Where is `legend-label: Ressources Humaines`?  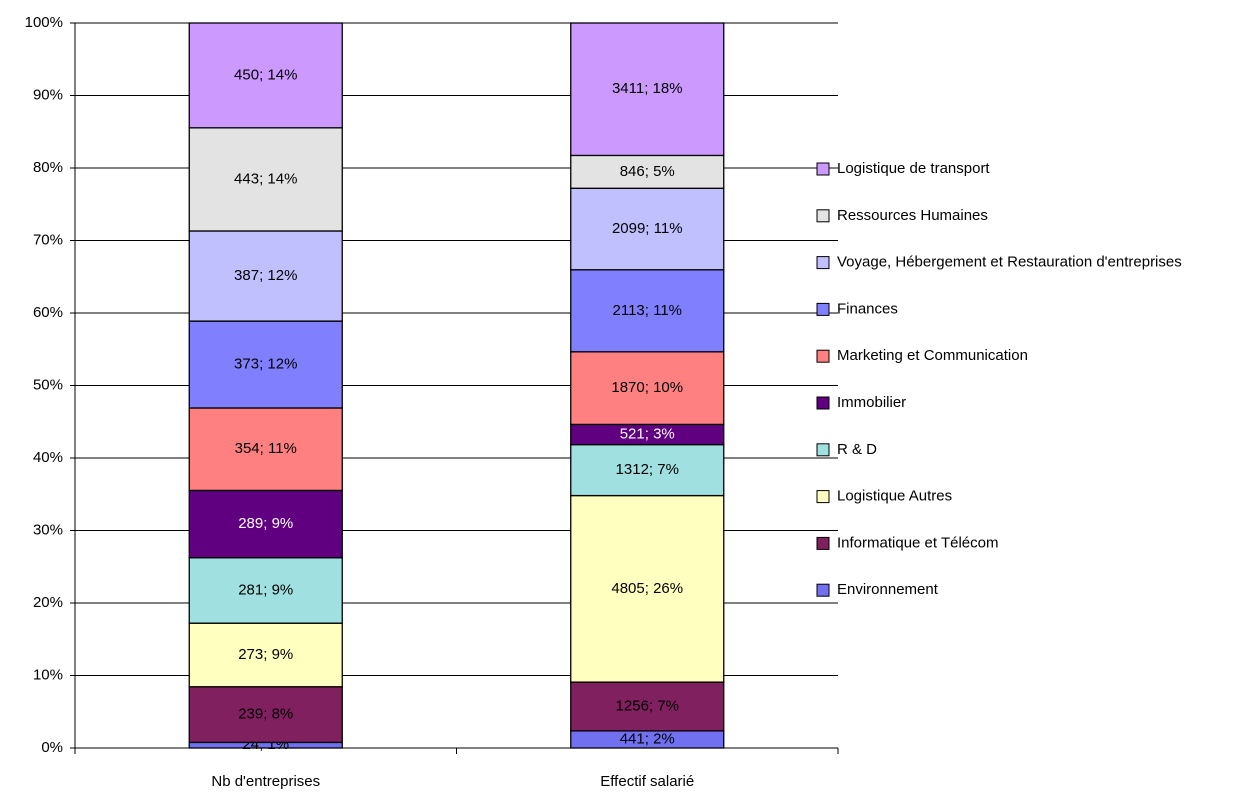 legend-label: Ressources Humaines is located at coordinates (912, 215).